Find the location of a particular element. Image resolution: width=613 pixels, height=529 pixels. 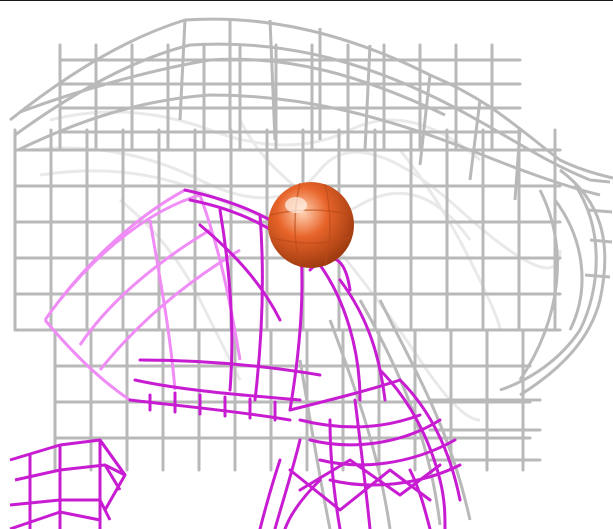

viewport-top-border is located at coordinates (306, 0).